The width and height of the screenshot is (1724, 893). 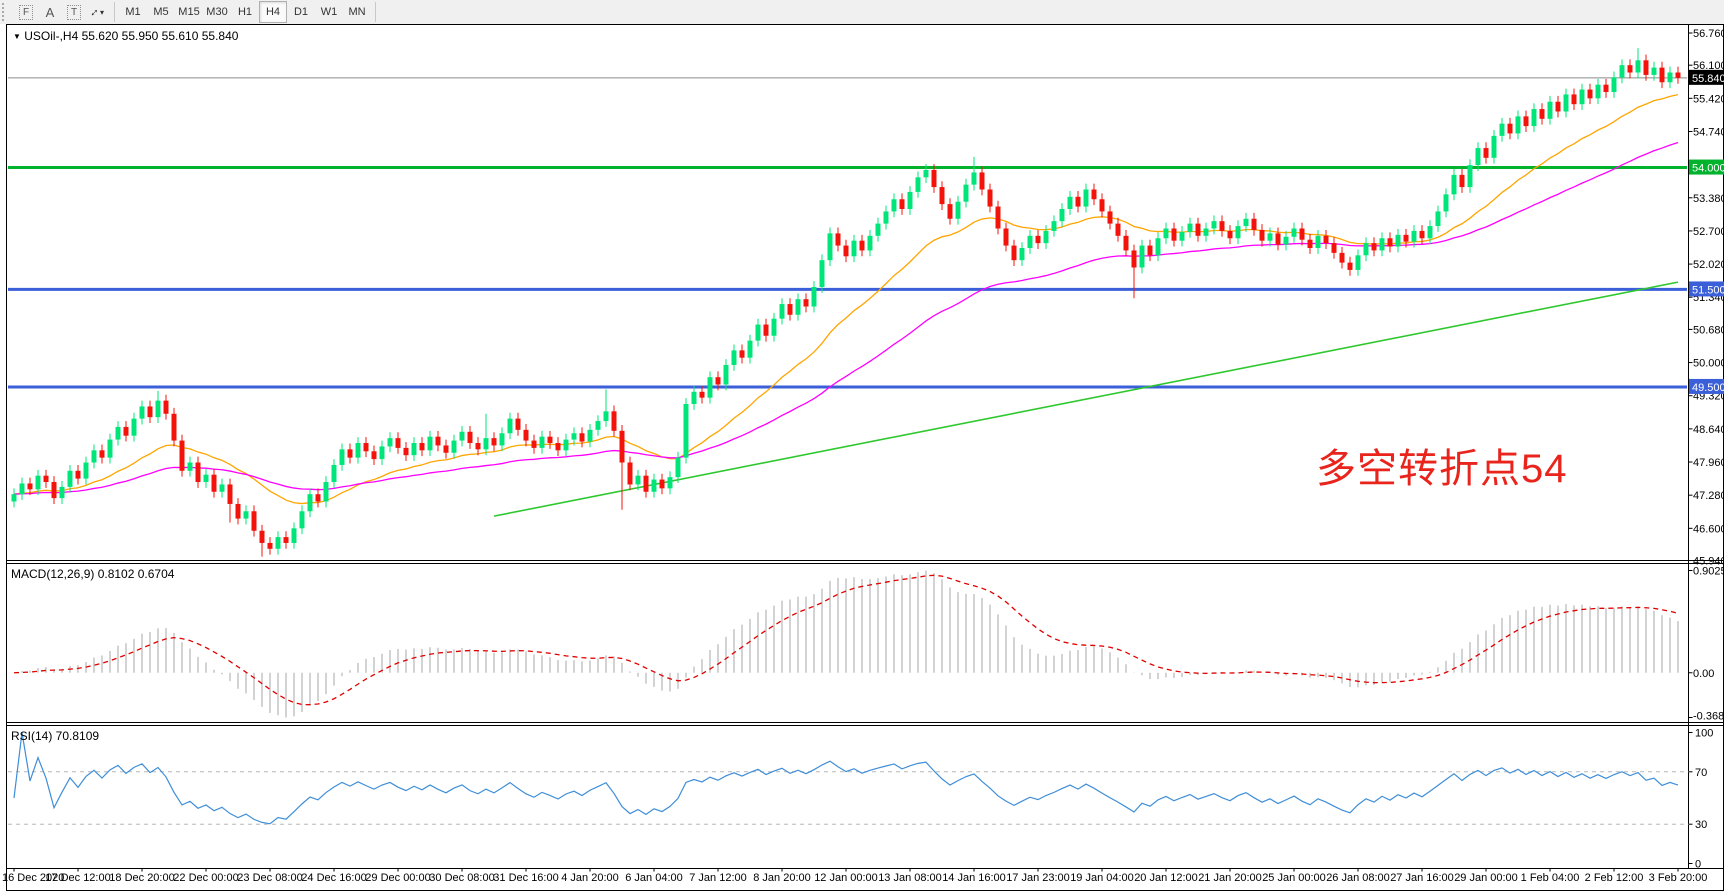 What do you see at coordinates (1708, 529) in the screenshot?
I see `price-axis-label: 46.600` at bounding box center [1708, 529].